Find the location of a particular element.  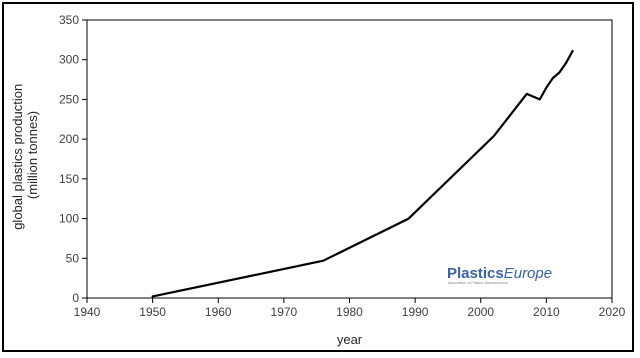

x-tick-label: 1940 is located at coordinates (87, 312).